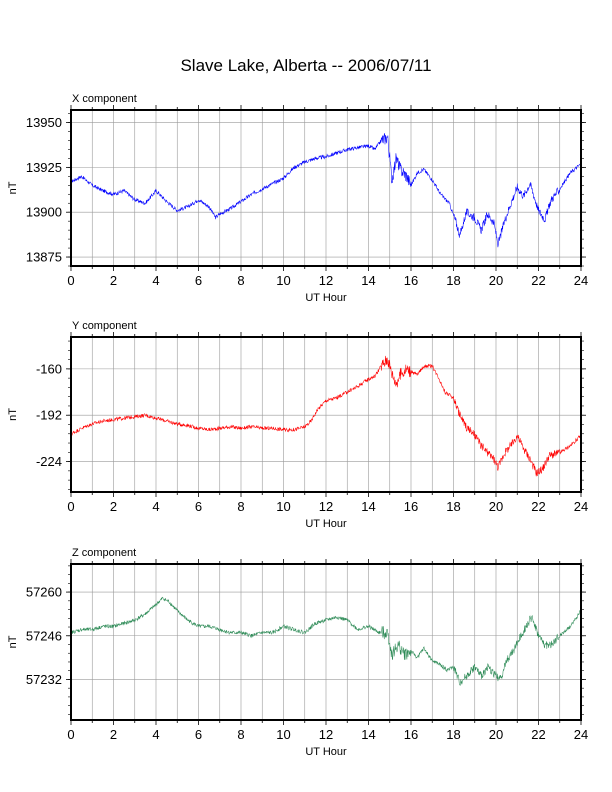  What do you see at coordinates (49, 368) in the screenshot?
I see `y-tick-label: -160` at bounding box center [49, 368].